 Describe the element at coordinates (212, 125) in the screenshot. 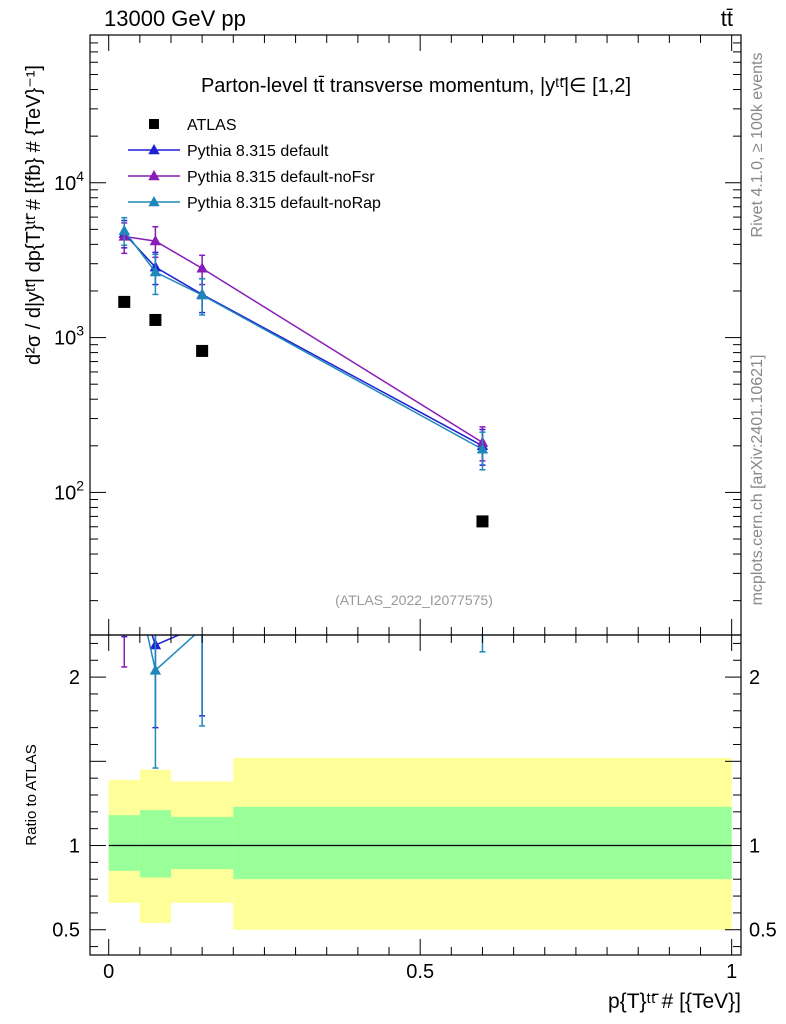

I see `legend-label: ATLAS` at that location.